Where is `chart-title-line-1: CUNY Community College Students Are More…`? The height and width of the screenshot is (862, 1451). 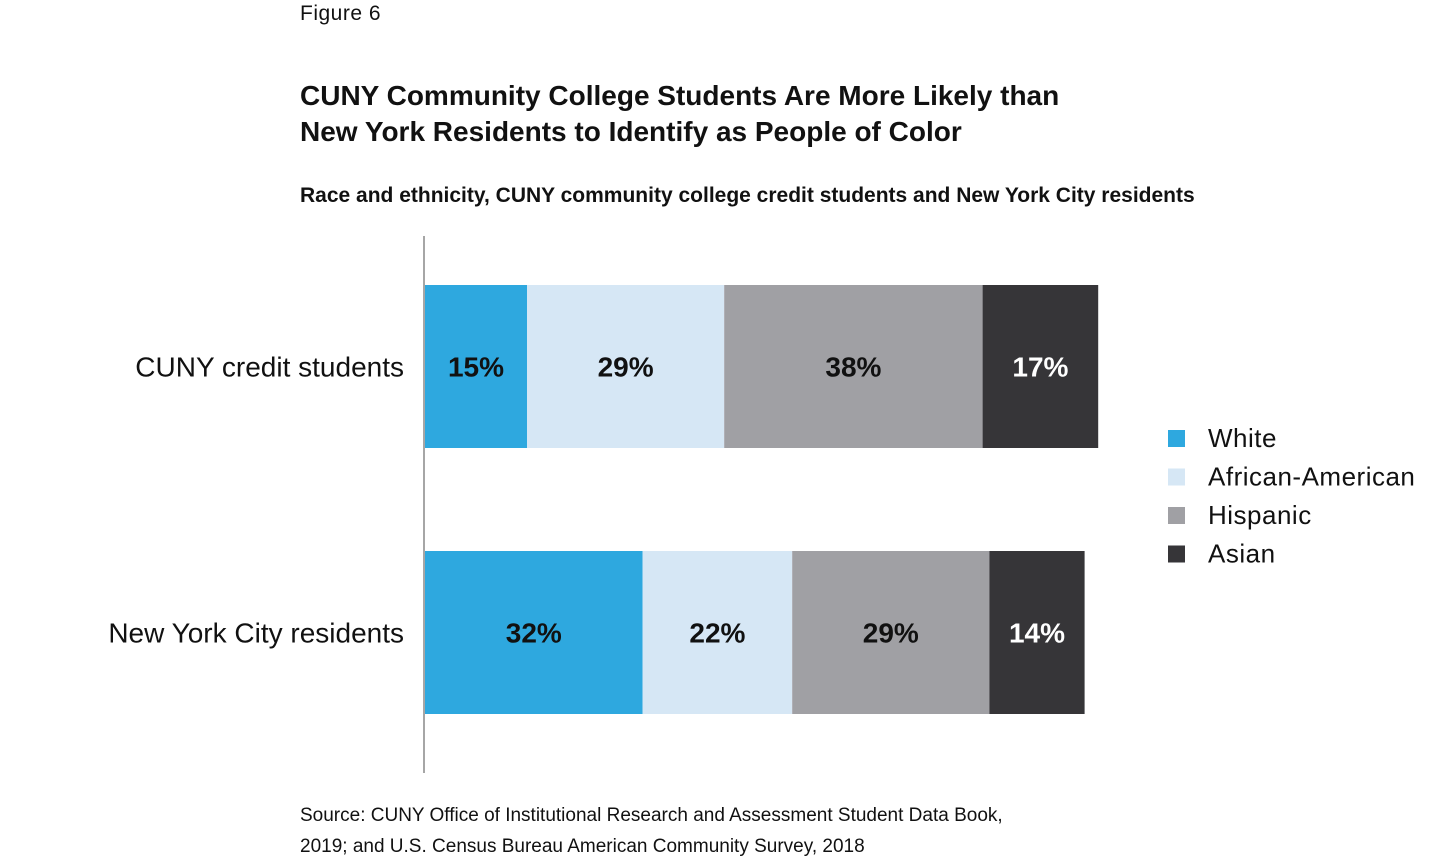
chart-title-line-1: CUNY Community College Students Are More… is located at coordinates (680, 95).